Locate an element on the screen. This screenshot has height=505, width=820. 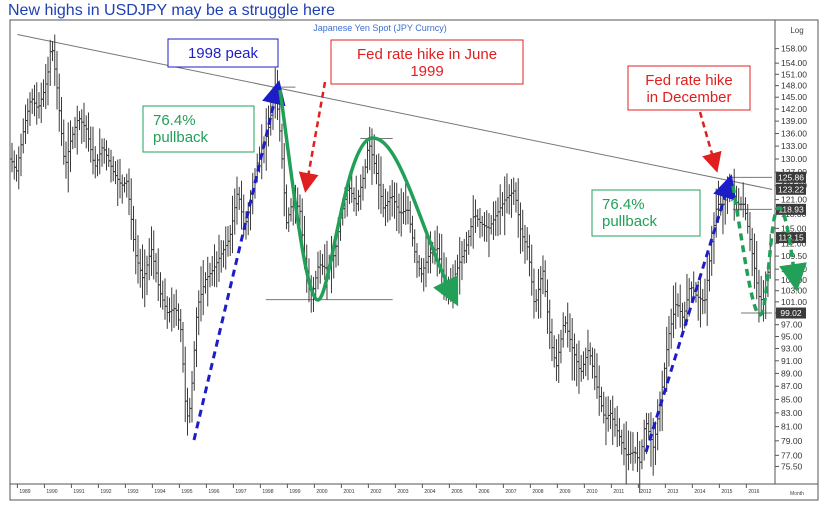
green-pullback-curve-2015 is located at coordinates (769, 251).